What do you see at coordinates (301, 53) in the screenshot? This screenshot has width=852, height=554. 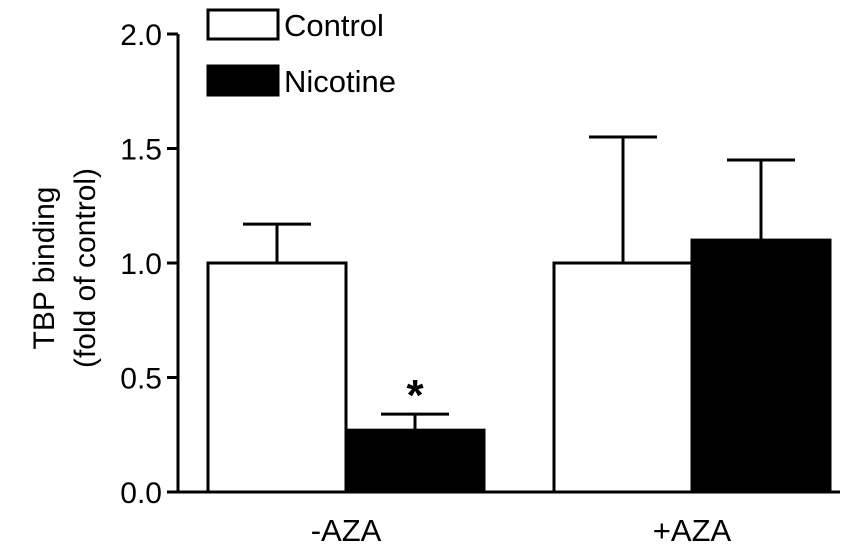 I see `legend: Control Nicotine` at bounding box center [301, 53].